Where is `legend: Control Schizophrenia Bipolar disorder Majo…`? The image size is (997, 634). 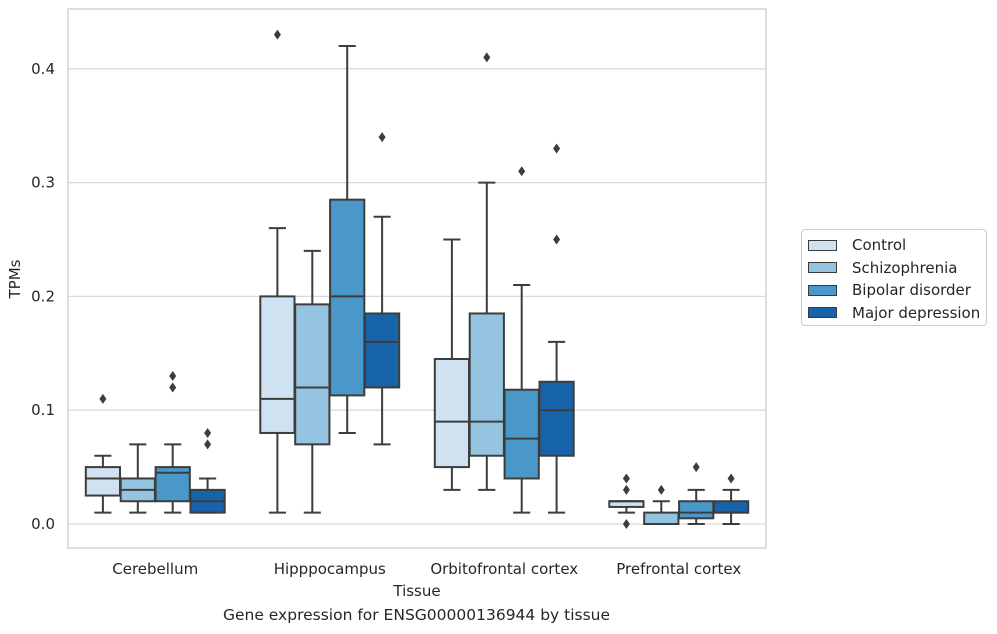
legend: Control Schizophrenia Bipolar disorder Majo… is located at coordinates (894, 277).